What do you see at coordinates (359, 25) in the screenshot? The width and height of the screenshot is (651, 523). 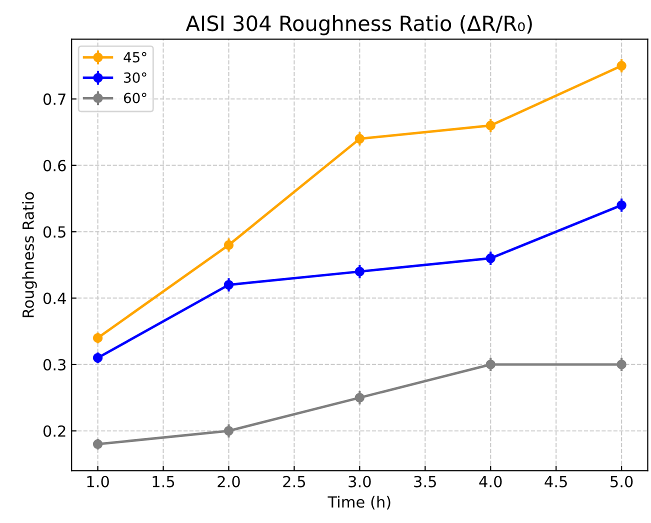 I see `chart-title: AISI 304 Roughness Ratio (ΔR/R₀)` at bounding box center [359, 25].